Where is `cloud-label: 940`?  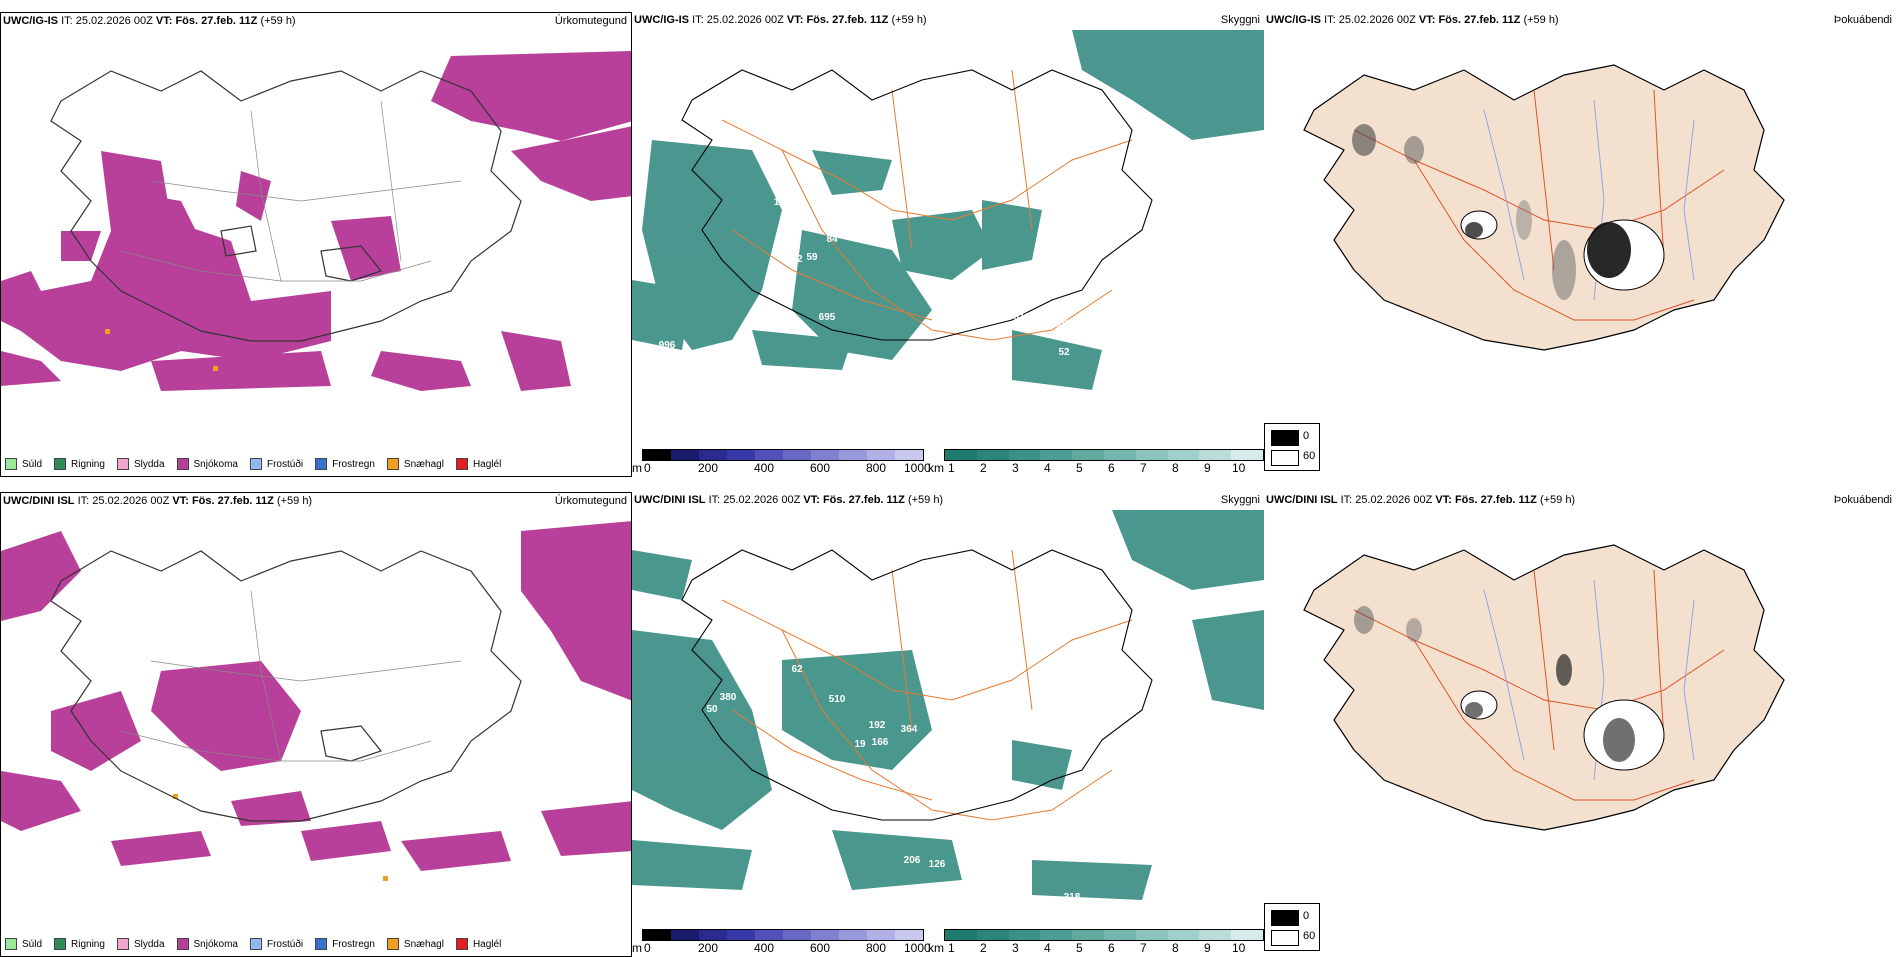 cloud-label: 940 is located at coordinates (784, 810).